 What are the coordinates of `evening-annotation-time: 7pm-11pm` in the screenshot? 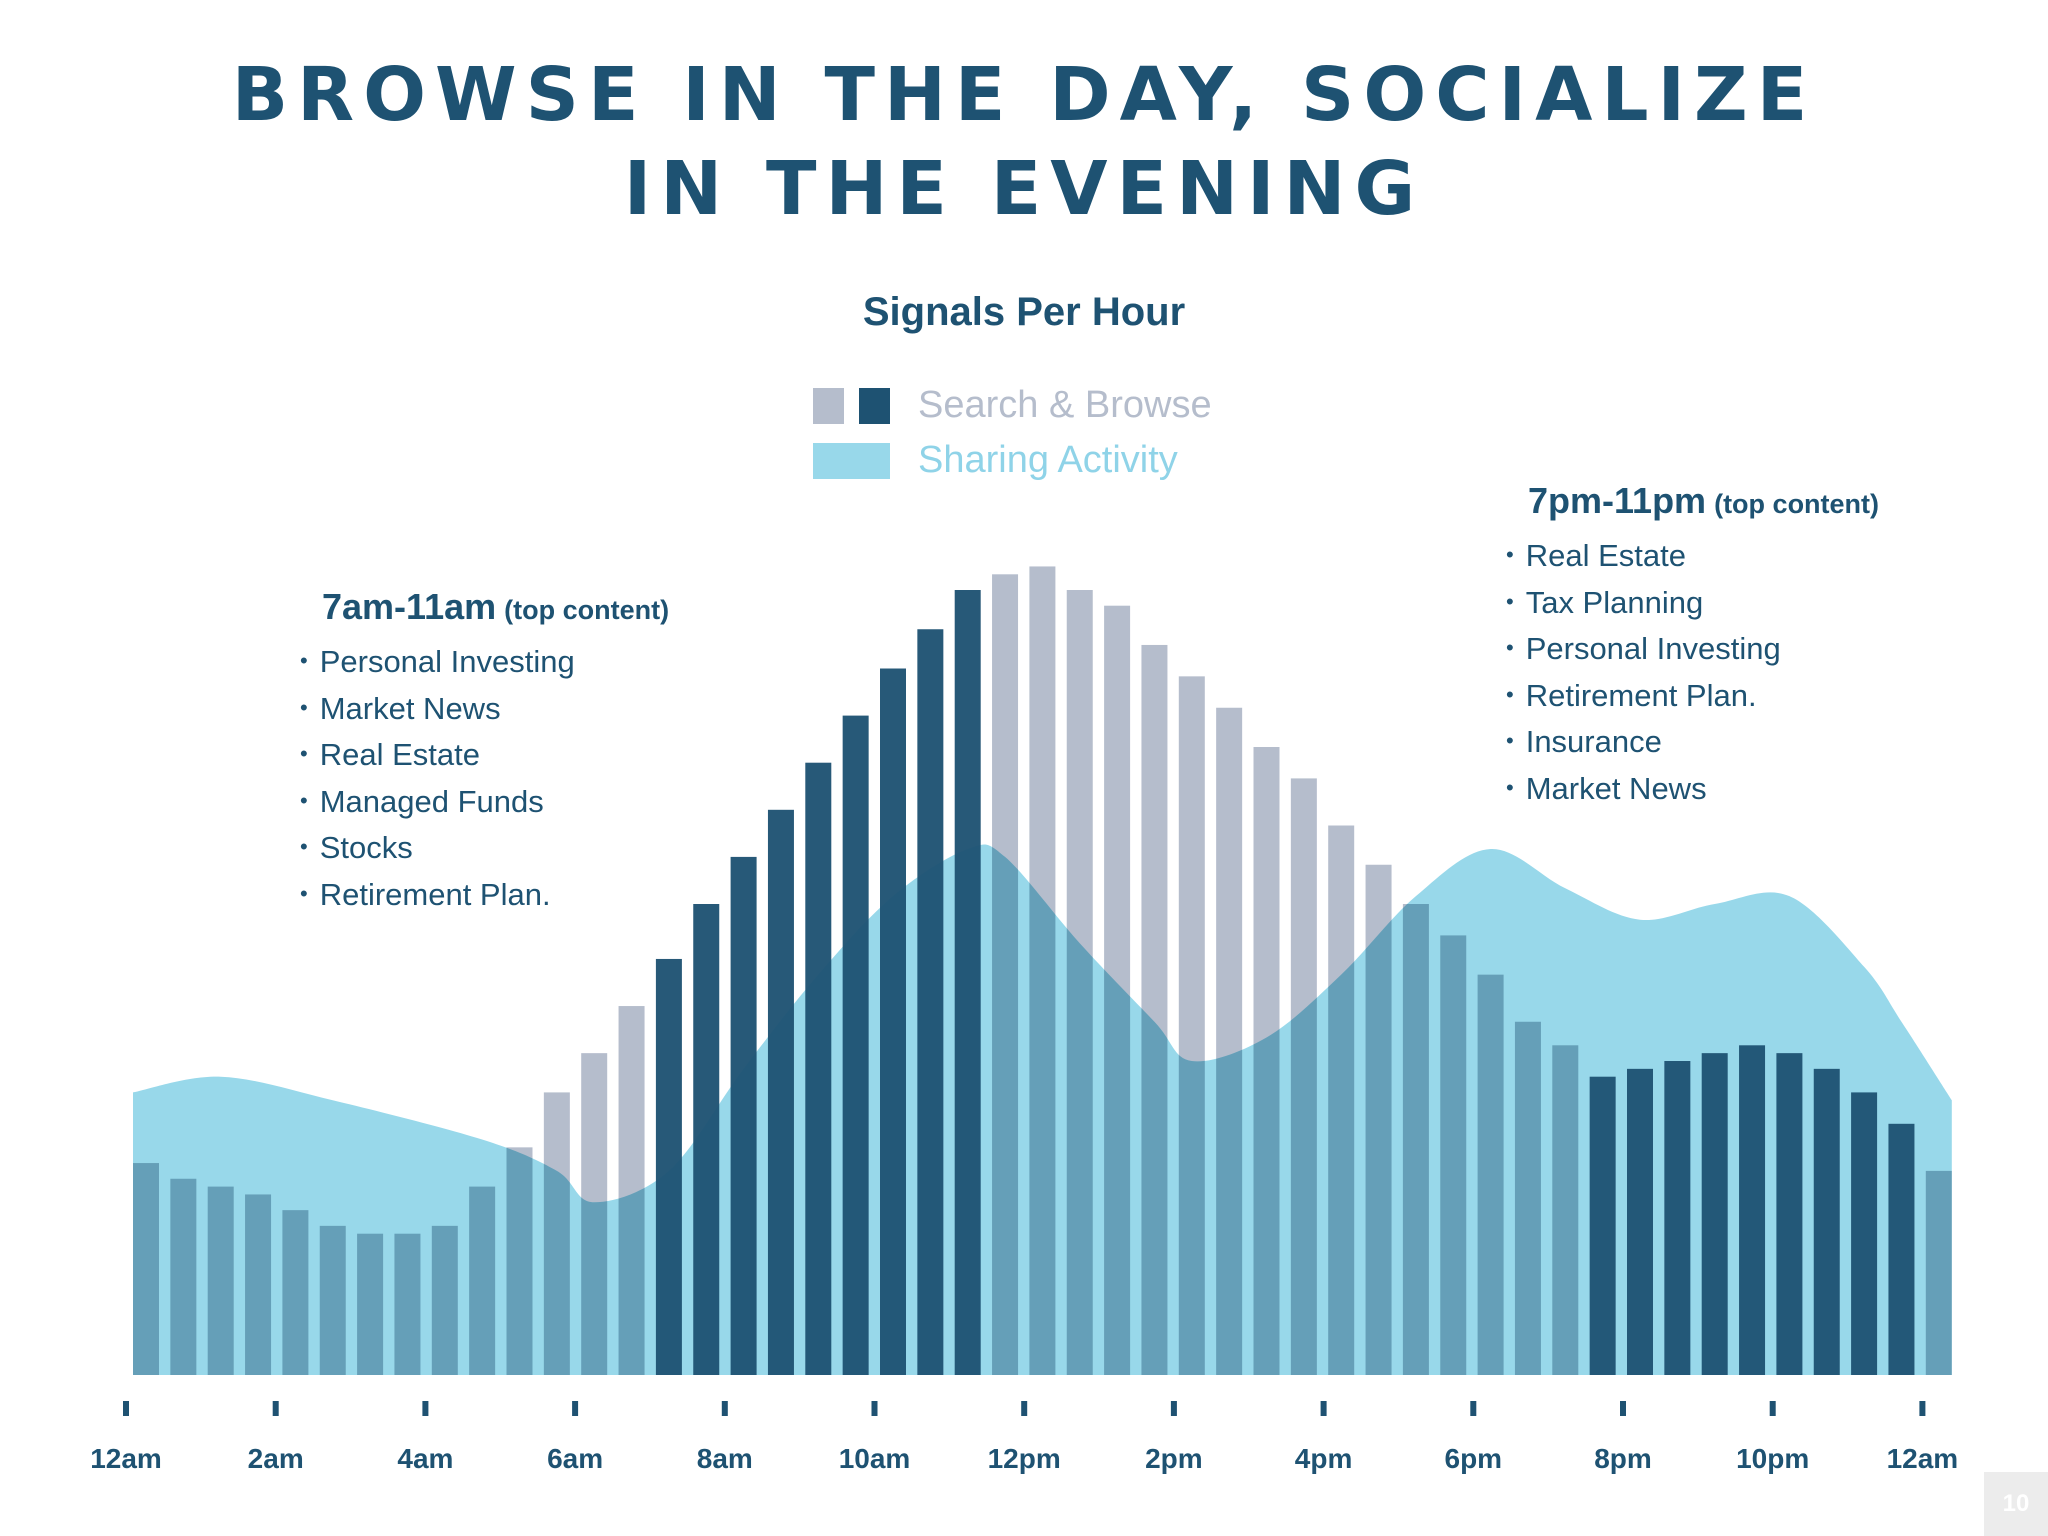 It's located at (1617, 500).